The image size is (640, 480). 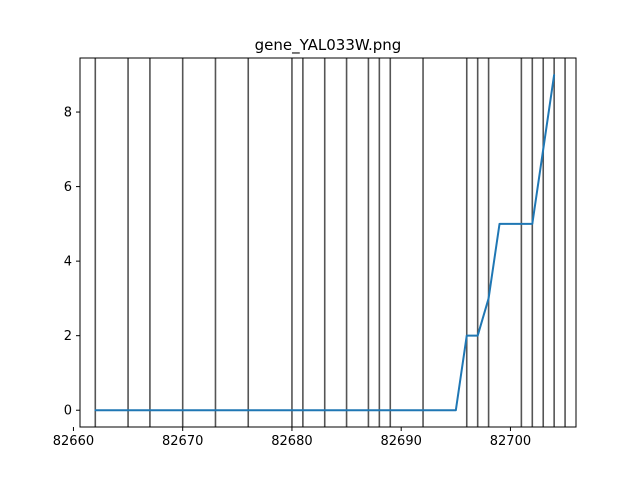 I want to click on x-axis: 82660 82670 82680 82690 82700, so click(x=292, y=438).